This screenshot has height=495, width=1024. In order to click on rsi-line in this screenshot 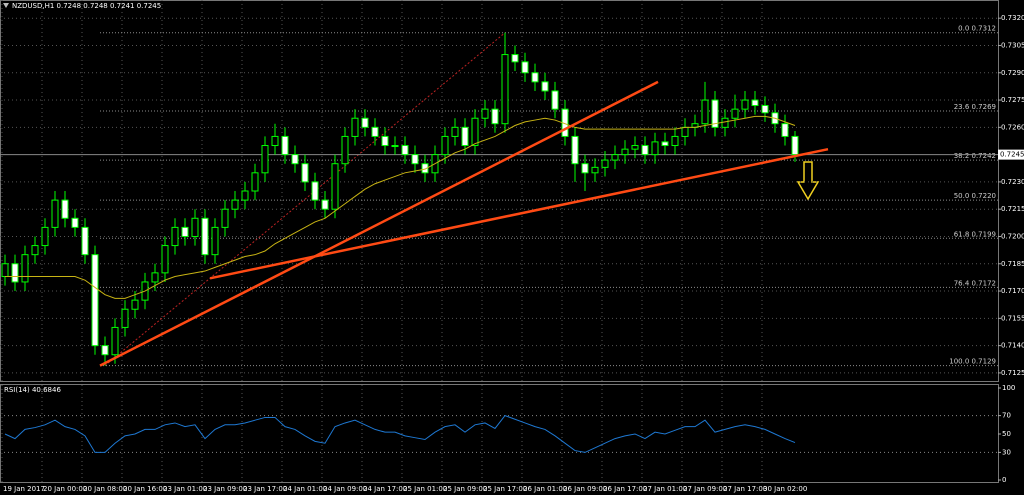, I will do `click(400, 434)`.